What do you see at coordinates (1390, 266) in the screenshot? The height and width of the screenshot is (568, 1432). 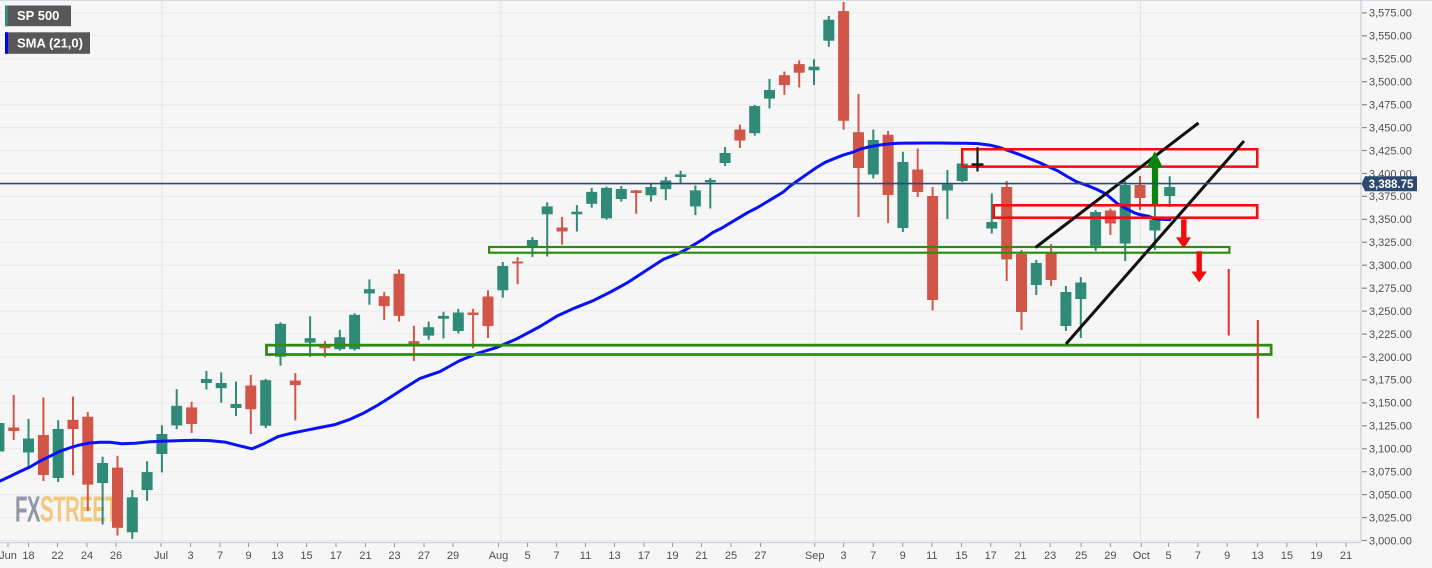 I see `svg-text: 3,300.00` at bounding box center [1390, 266].